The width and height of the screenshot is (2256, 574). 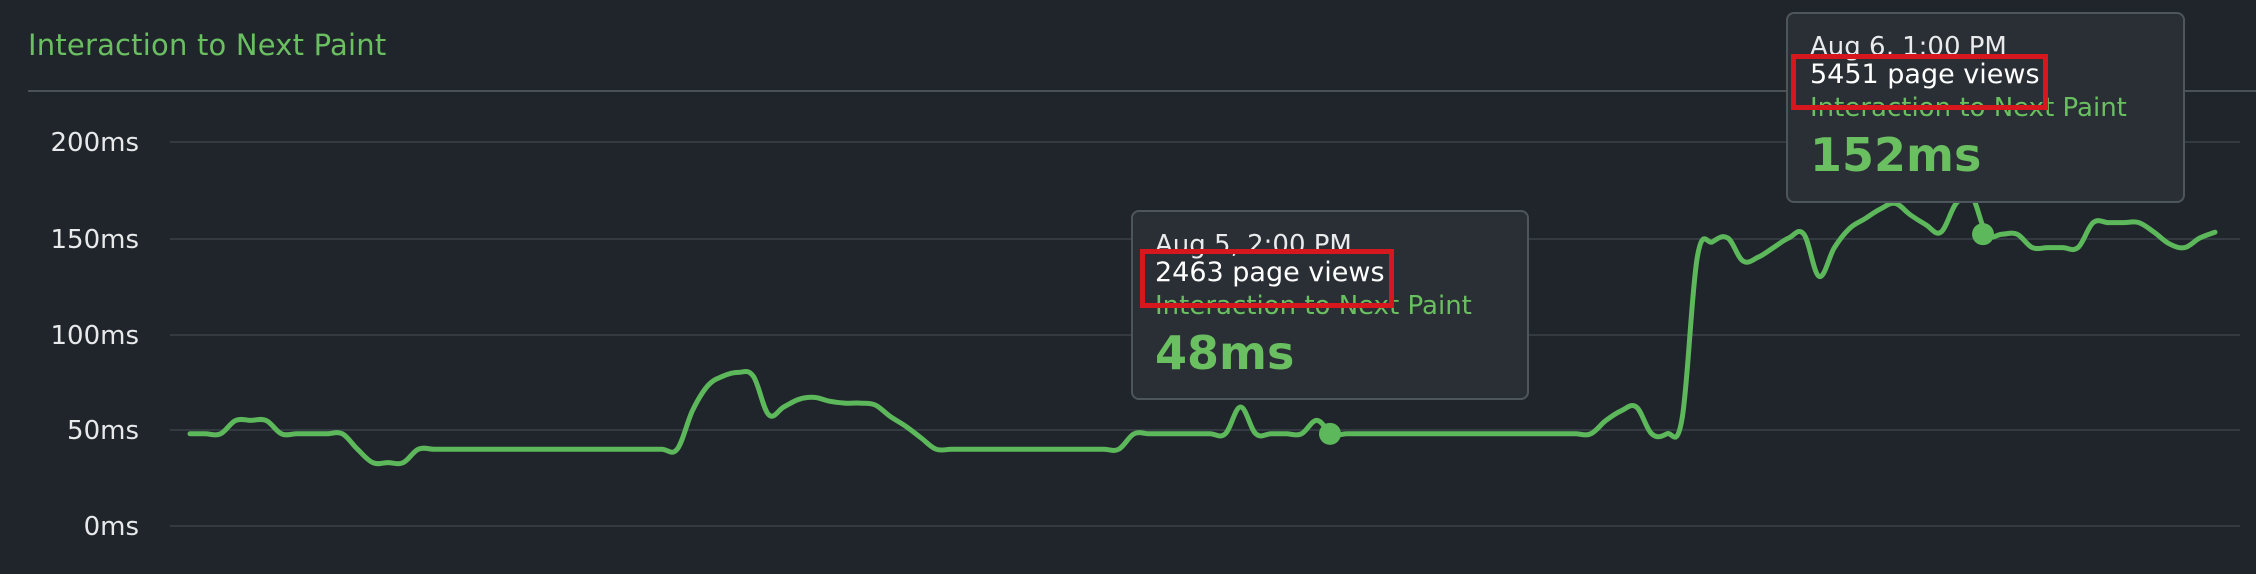 I want to click on tooltip-page-views: 5451 page views, so click(x=1925, y=74).